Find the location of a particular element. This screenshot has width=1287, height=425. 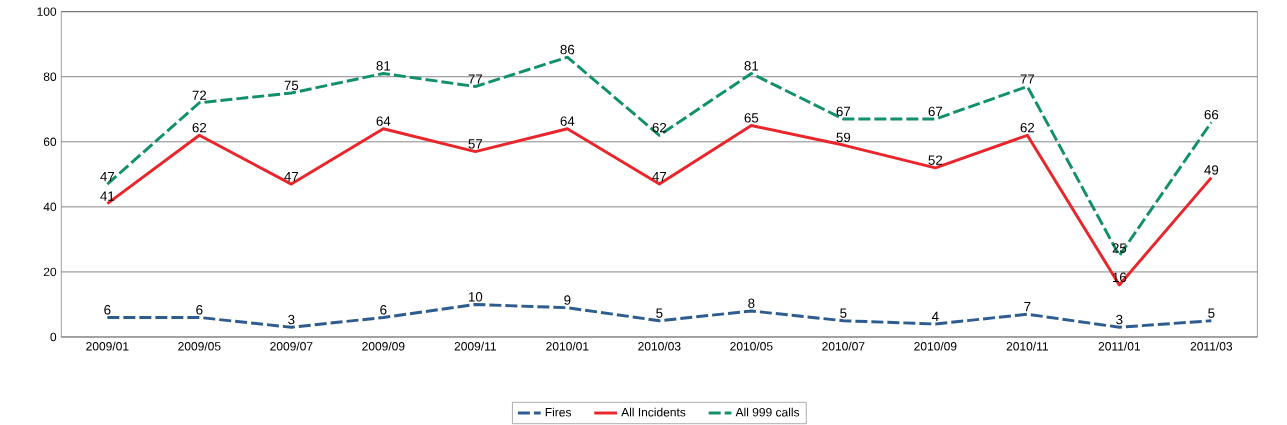

data-label: 57 is located at coordinates (475, 144).